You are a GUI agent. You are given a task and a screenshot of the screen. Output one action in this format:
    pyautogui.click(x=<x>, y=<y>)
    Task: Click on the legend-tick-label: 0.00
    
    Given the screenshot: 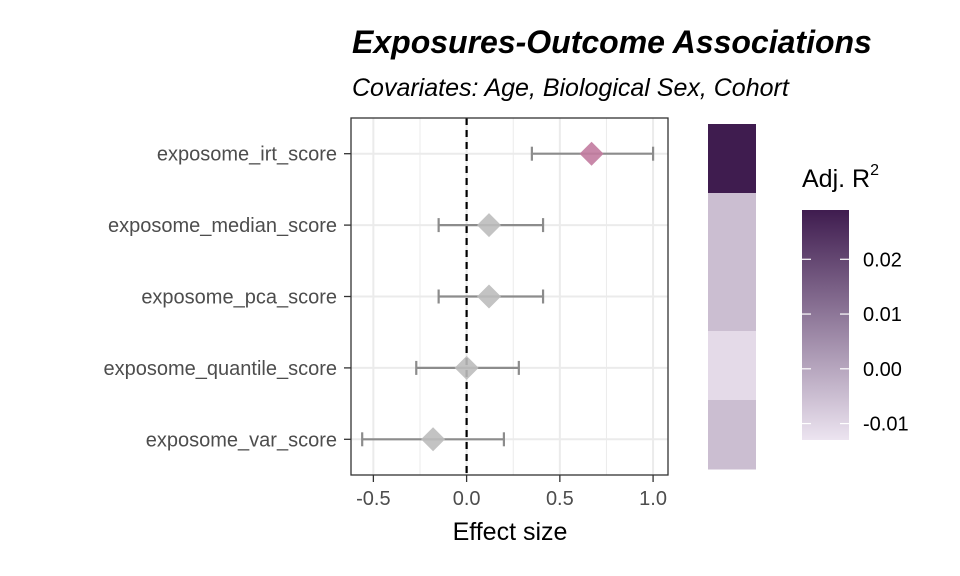 What is the action you would take?
    pyautogui.click(x=882, y=370)
    